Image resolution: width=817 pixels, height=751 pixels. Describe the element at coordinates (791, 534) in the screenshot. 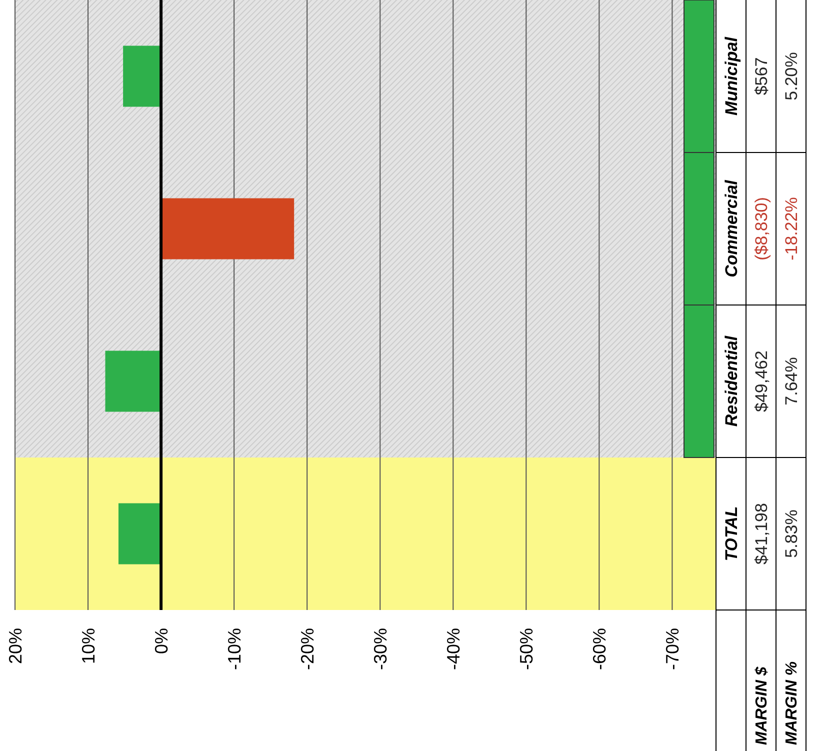

I see `data-label: 5.83%` at that location.